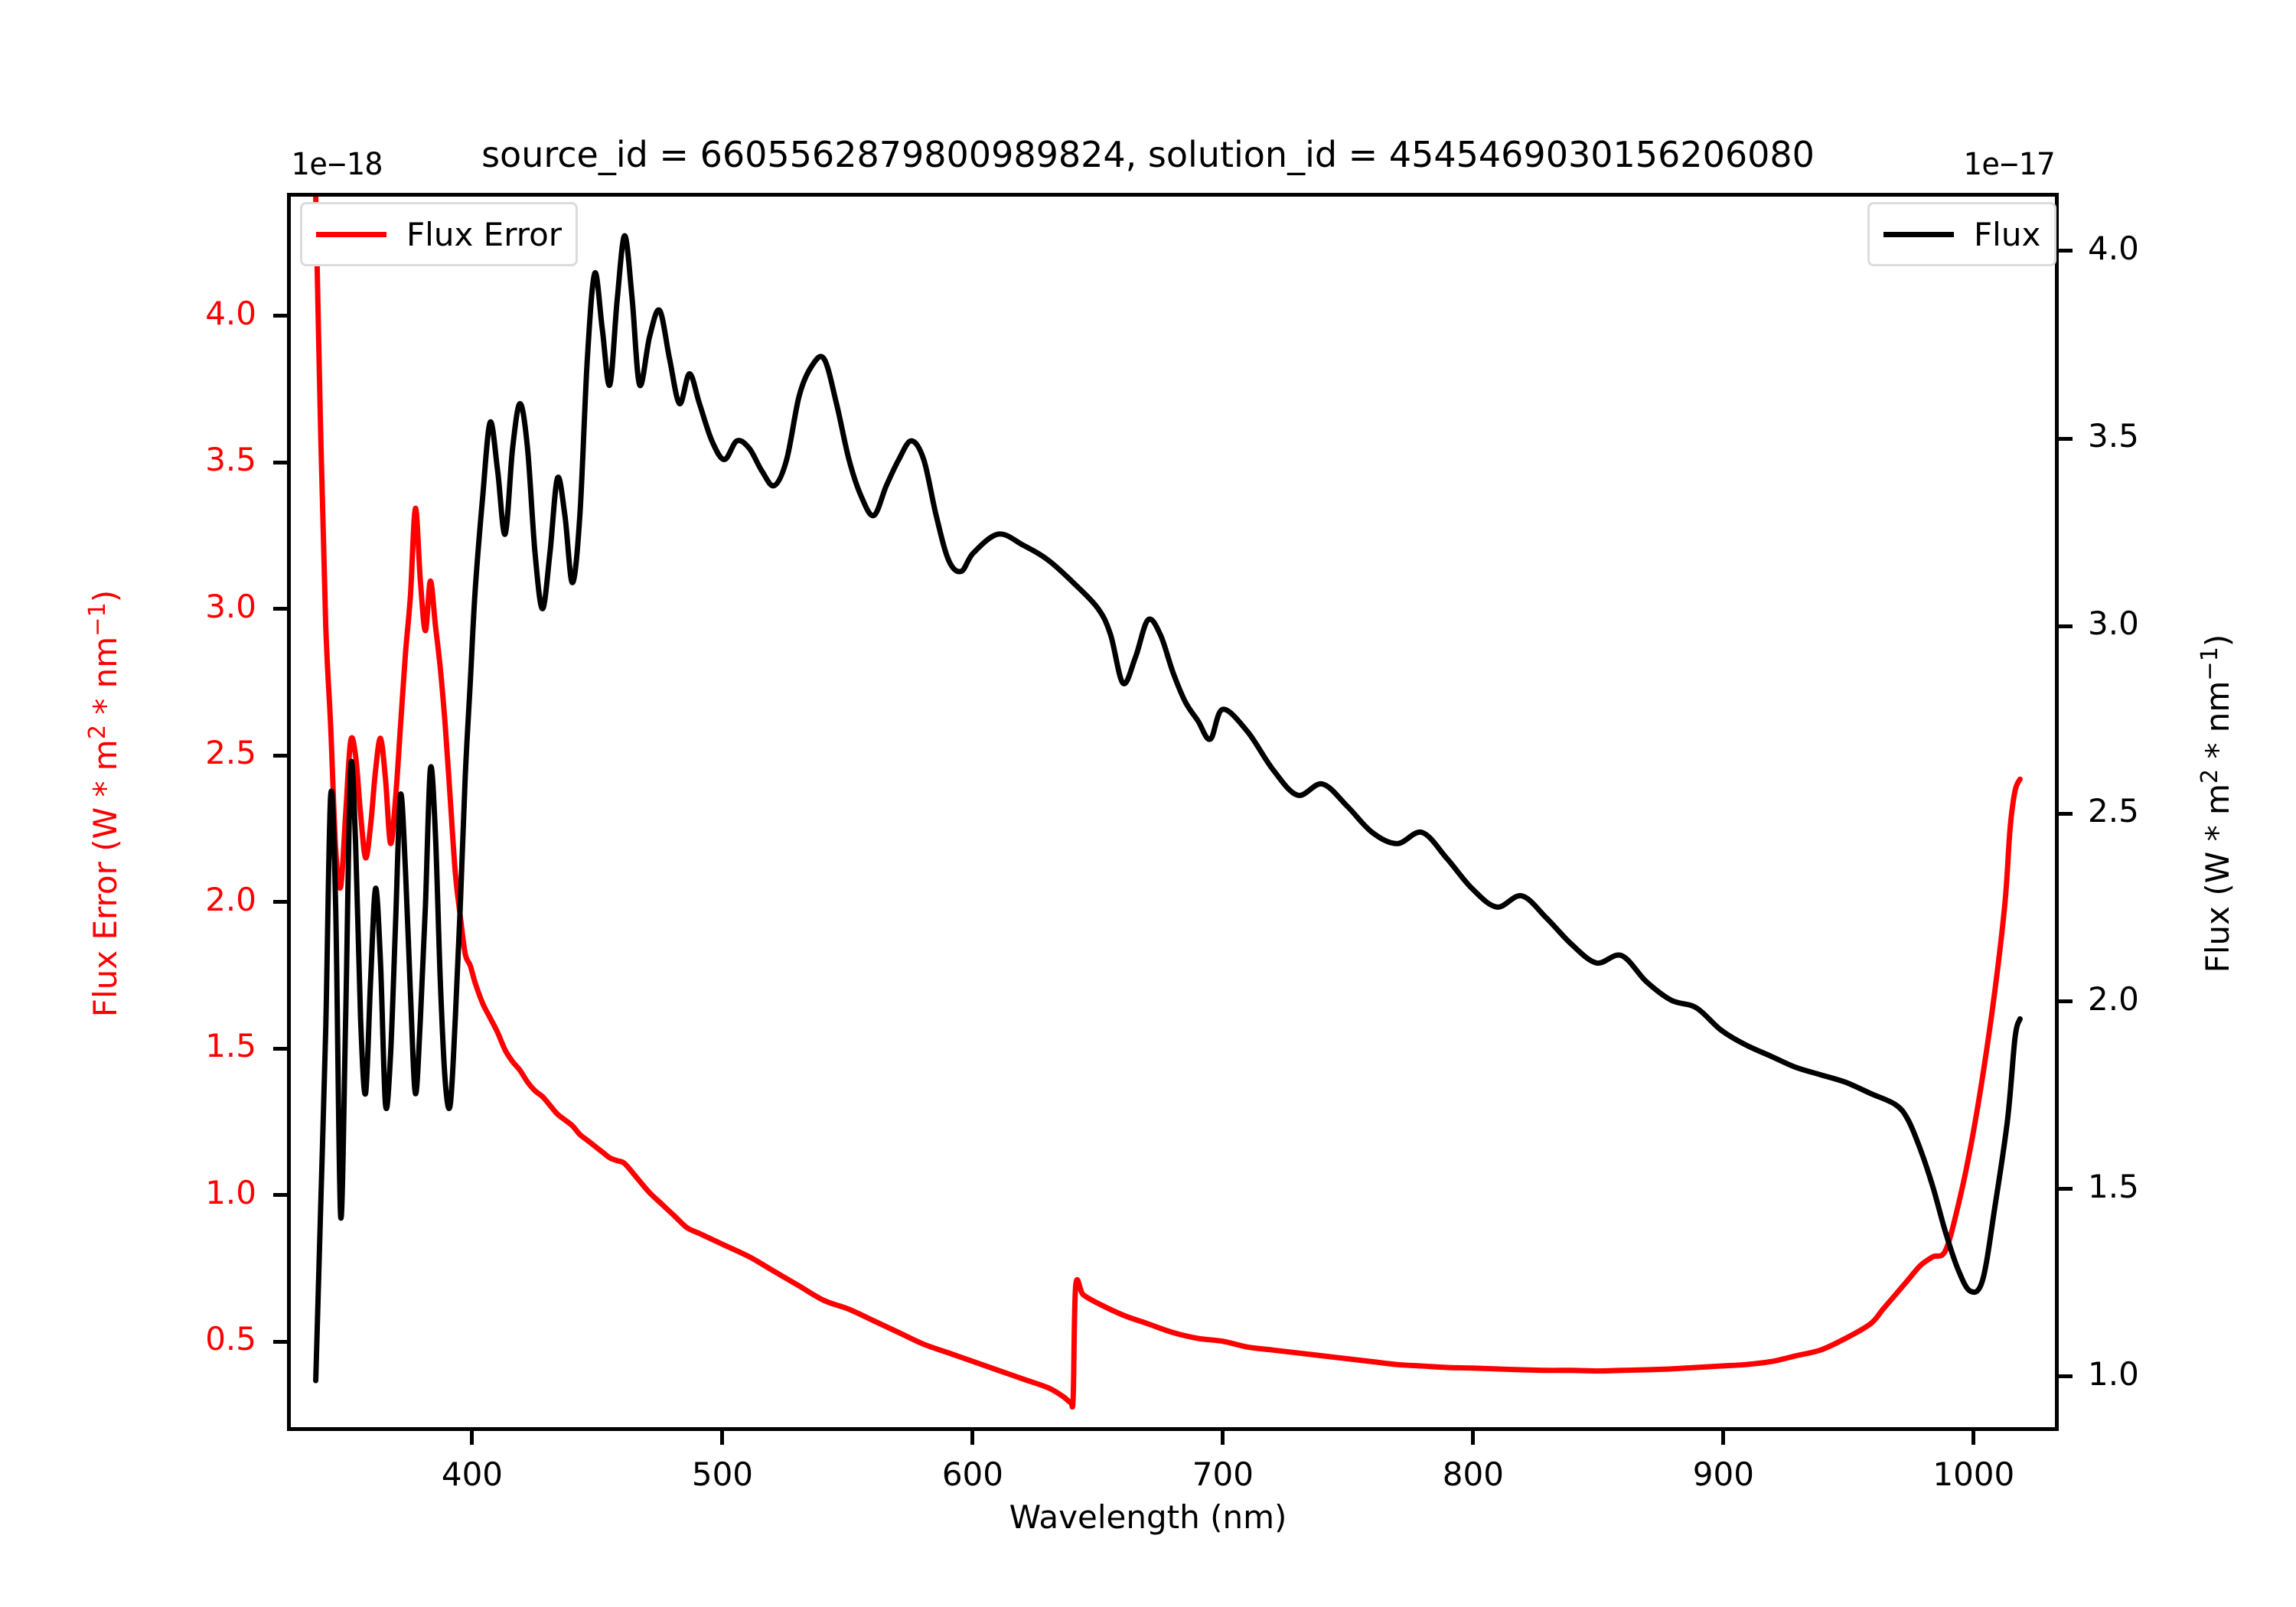 The width and height of the screenshot is (2296, 1607). Describe the element at coordinates (1962, 234) in the screenshot. I see `legend-flux: Flux` at that location.